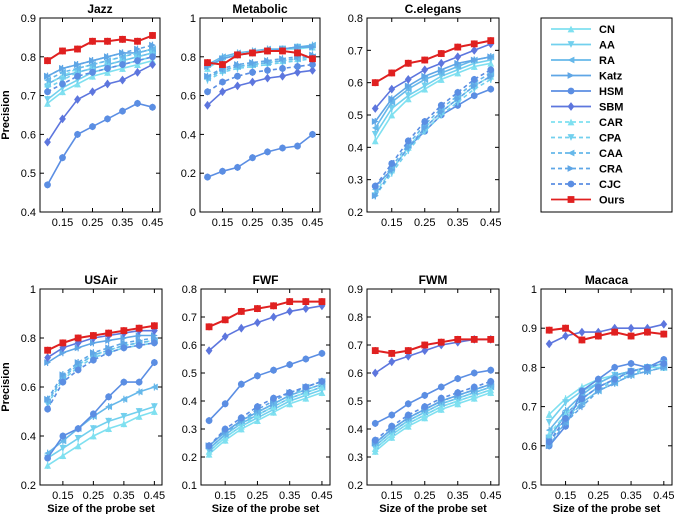  I want to click on legend-entry-ours: Ours, so click(588, 201).